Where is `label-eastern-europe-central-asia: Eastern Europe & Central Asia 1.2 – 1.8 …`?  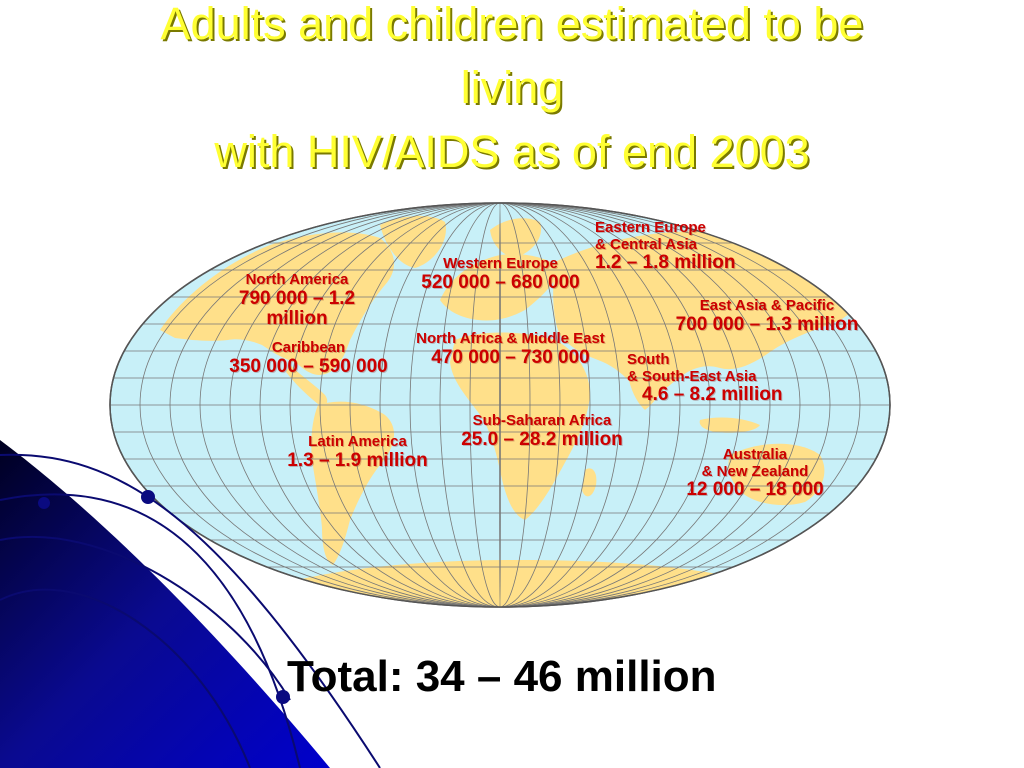
label-eastern-europe-central-asia: Eastern Europe & Central Asia 1.2 – 1.8 … is located at coordinates (665, 246).